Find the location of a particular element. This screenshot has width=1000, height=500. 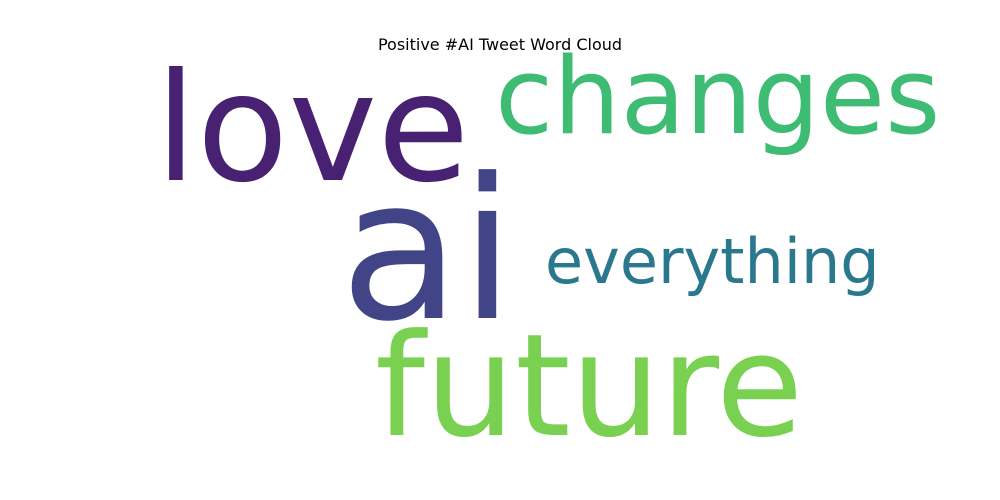

cloud-word-everything: everything is located at coordinates (712, 261).